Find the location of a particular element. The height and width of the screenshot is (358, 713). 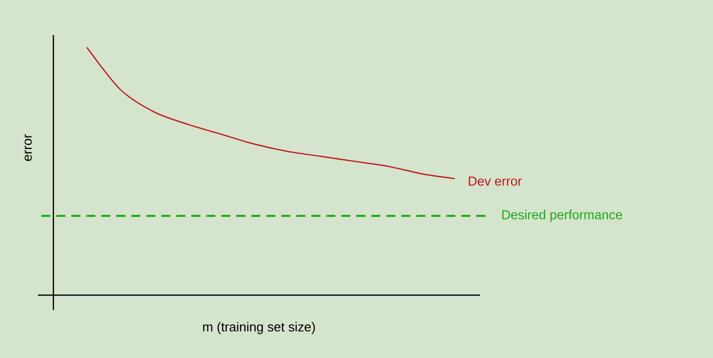

x-axis-title: m (training set size) is located at coordinates (259, 328).